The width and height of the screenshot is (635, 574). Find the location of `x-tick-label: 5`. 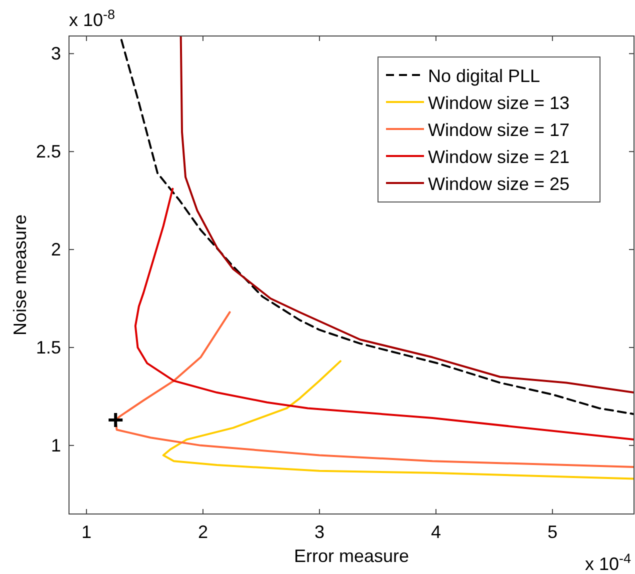

x-tick-label: 5 is located at coordinates (552, 532).